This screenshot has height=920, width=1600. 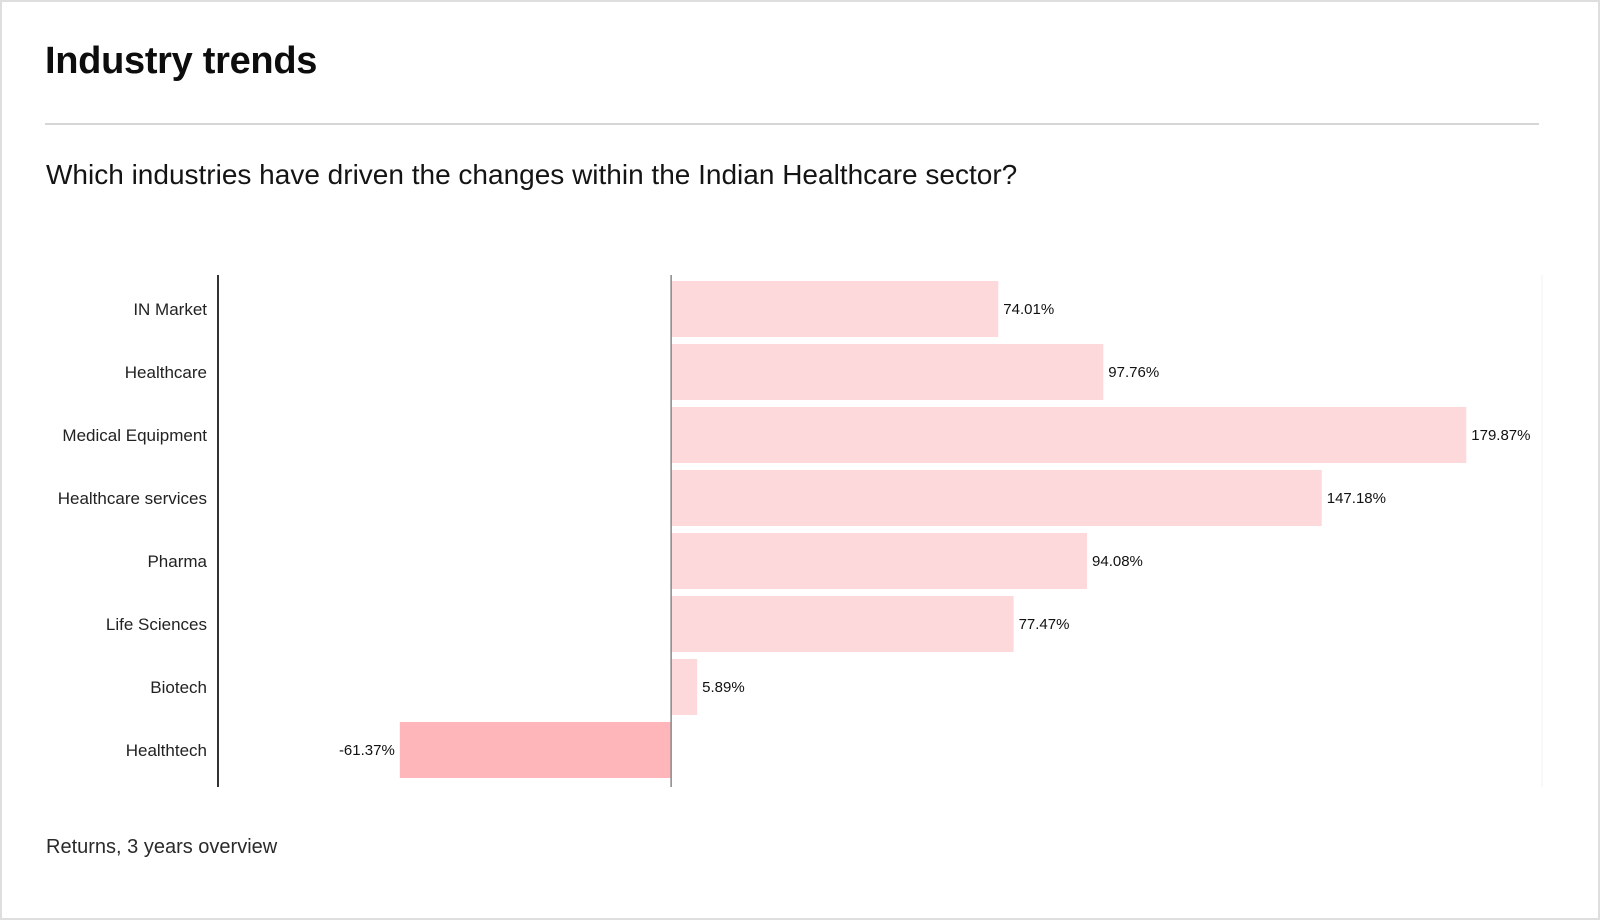 I want to click on data-label: 94.08%, so click(x=1117, y=561).